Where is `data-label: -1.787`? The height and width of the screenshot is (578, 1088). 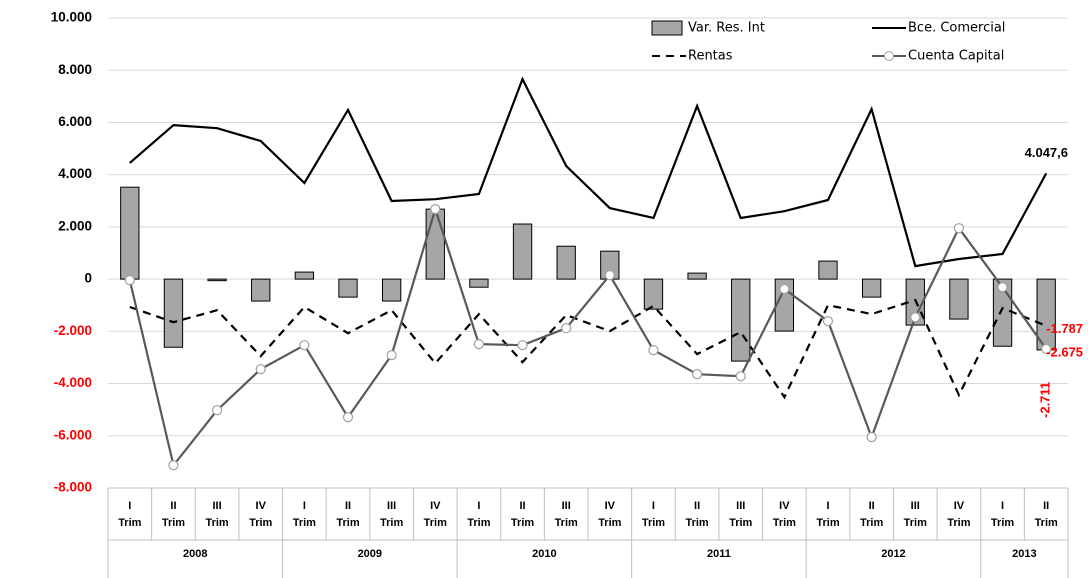 data-label: -1.787 is located at coordinates (1064, 328).